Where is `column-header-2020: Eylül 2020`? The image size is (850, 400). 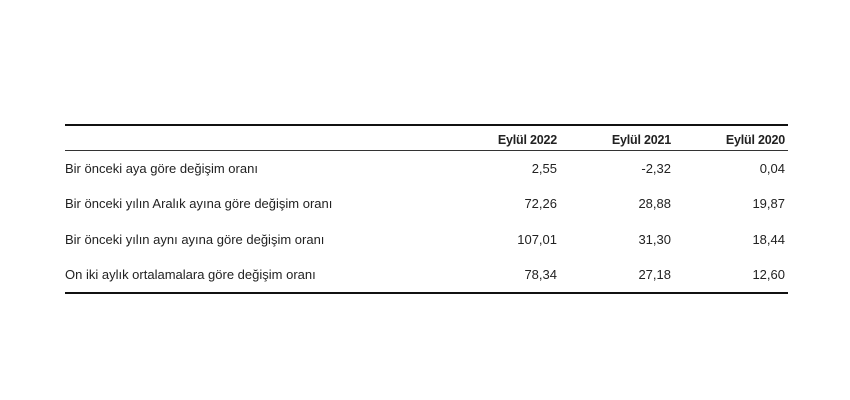
column-header-2020: Eylül 2020 is located at coordinates (755, 140).